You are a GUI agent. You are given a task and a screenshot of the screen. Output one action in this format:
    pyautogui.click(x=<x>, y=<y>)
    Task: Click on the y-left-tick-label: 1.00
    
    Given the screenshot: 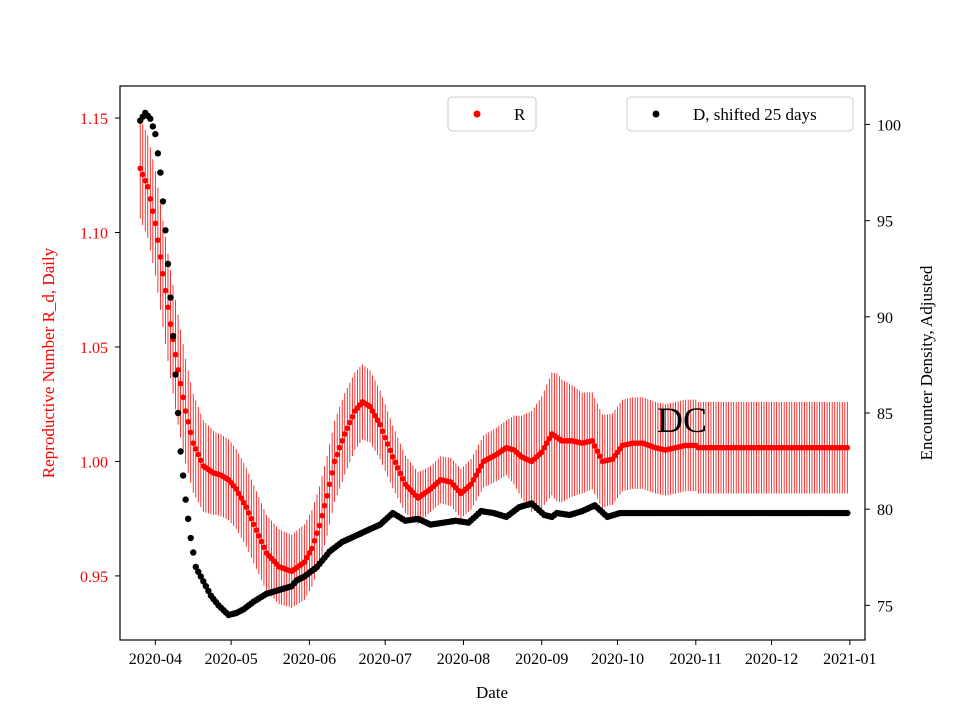 What is the action you would take?
    pyautogui.click(x=94, y=462)
    